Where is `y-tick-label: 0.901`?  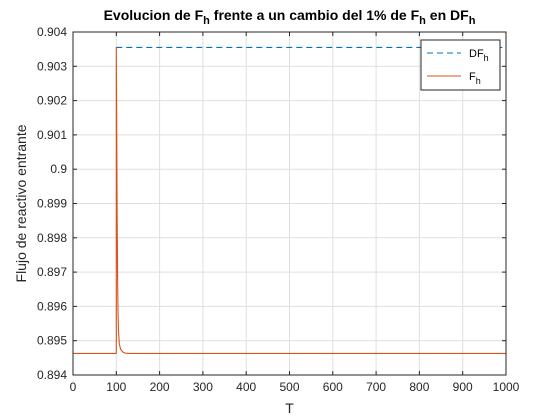
y-tick-label: 0.901 is located at coordinates (52, 135).